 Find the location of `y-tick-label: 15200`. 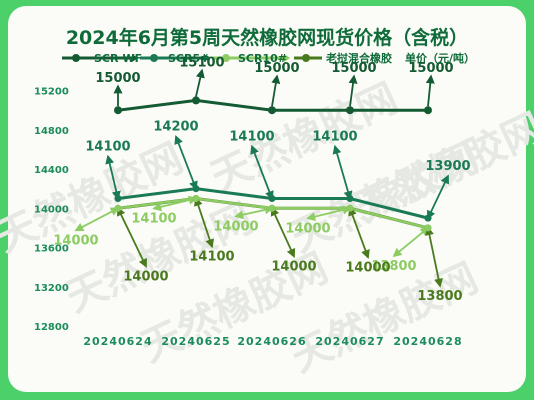

y-tick-label: 15200 is located at coordinates (51, 92).